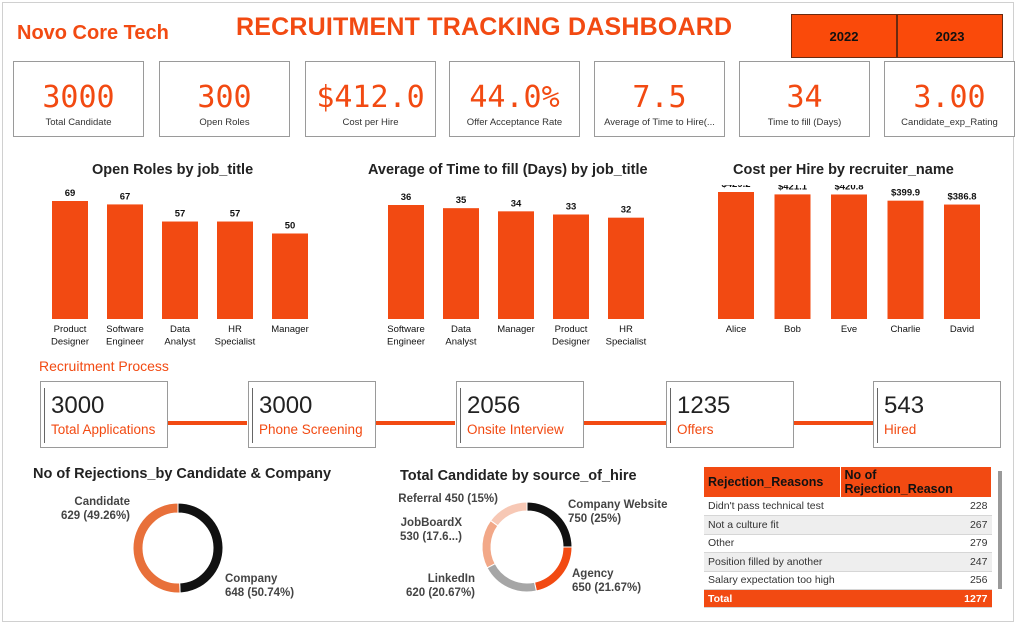 This screenshot has height=625, width=1017. What do you see at coordinates (949, 99) in the screenshot?
I see `kpi-card-candidate-exp-rating: 3.00 Candidate_exp_Rating` at bounding box center [949, 99].